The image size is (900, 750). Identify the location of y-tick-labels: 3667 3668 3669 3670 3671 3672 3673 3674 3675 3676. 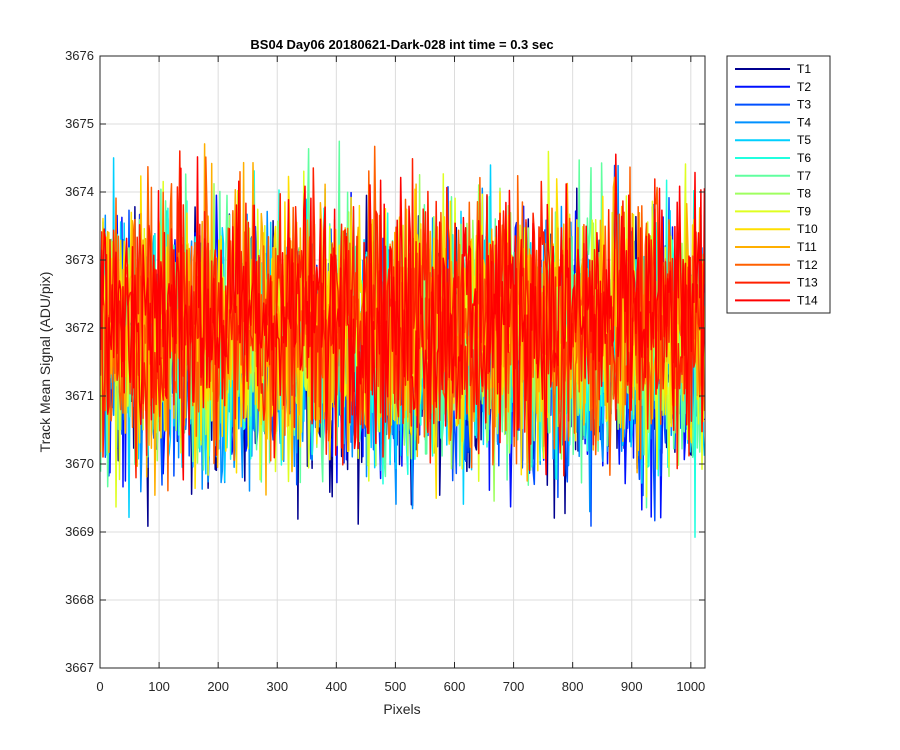
(79, 361).